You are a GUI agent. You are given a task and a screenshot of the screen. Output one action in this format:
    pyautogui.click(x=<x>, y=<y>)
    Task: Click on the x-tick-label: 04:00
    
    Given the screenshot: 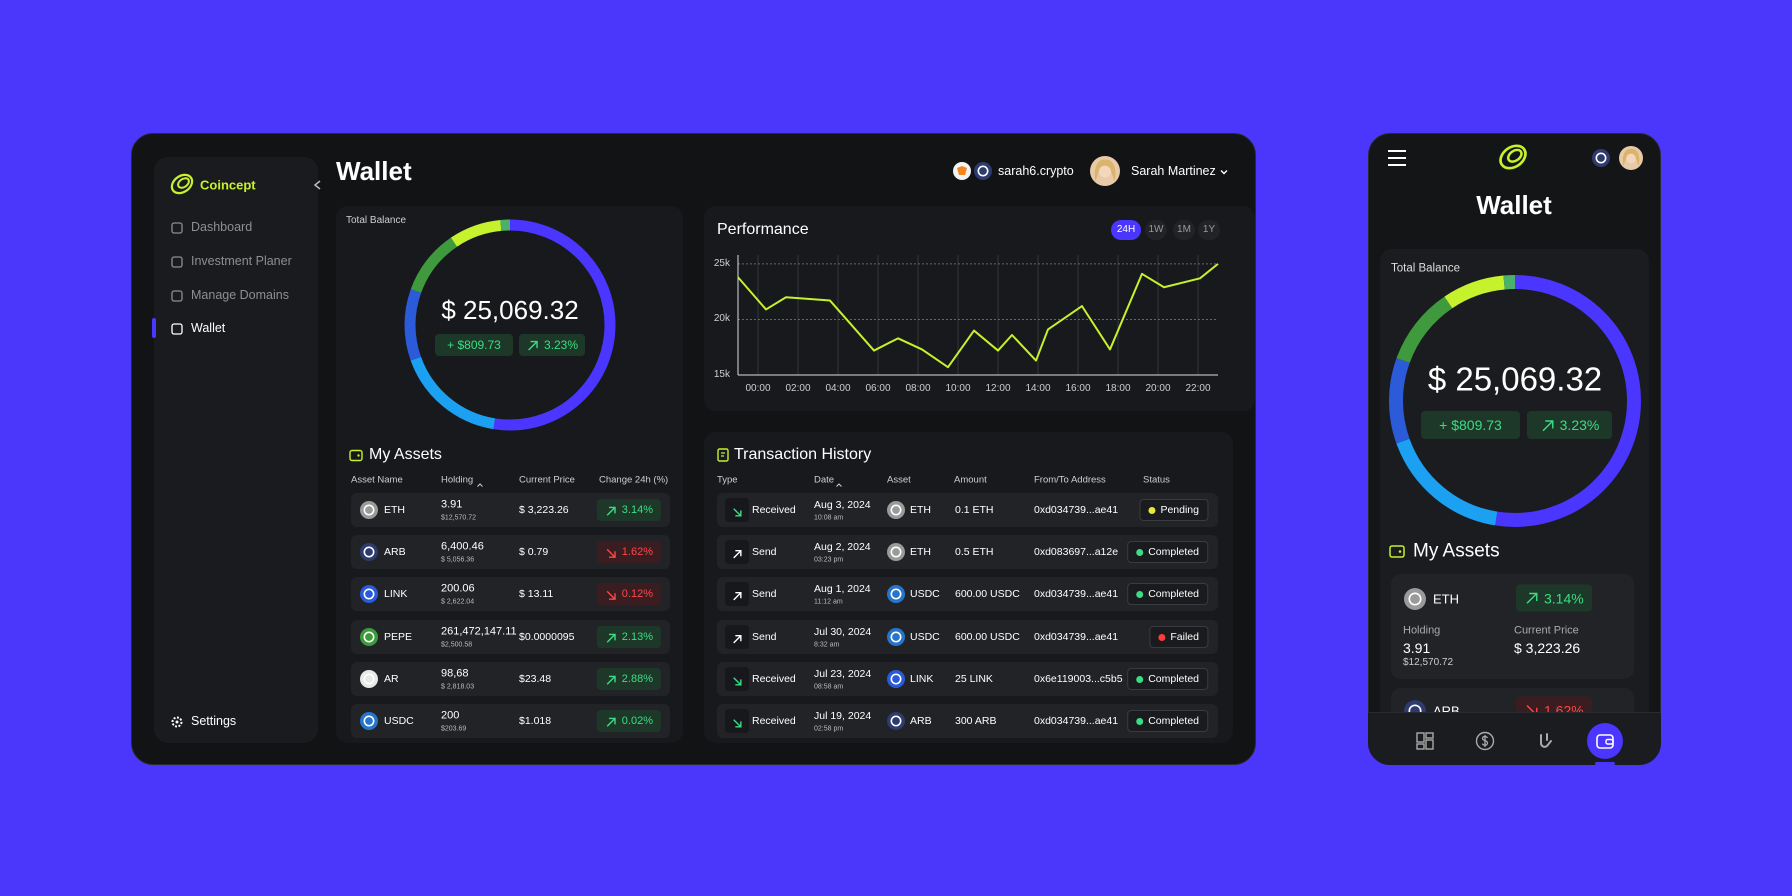 What is the action you would take?
    pyautogui.click(x=838, y=388)
    